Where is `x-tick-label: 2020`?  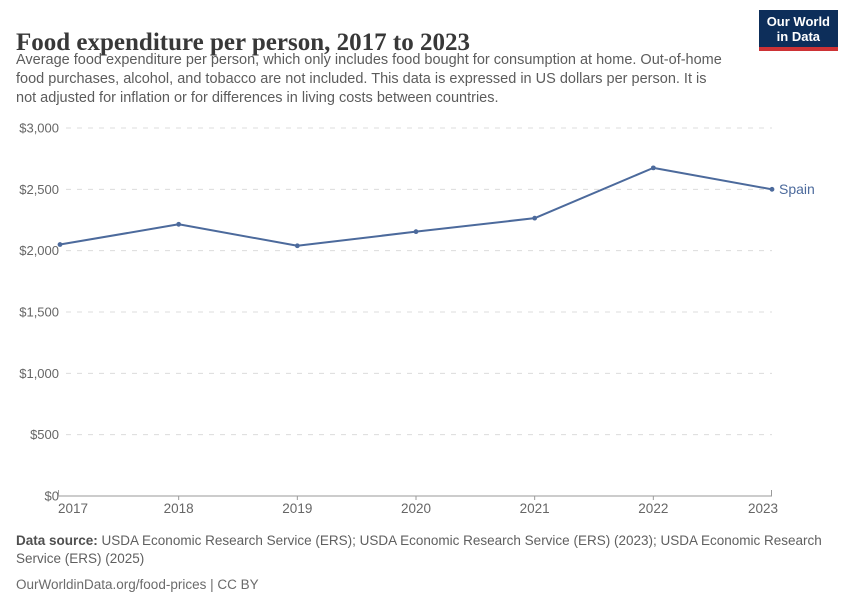 x-tick-label: 2020 is located at coordinates (416, 508).